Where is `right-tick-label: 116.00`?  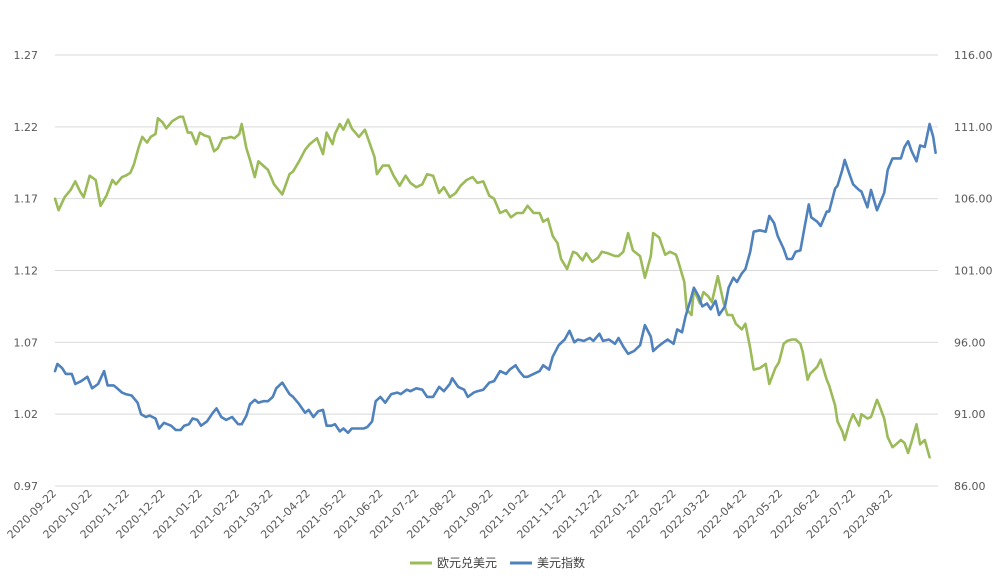 right-tick-label: 116.00 is located at coordinates (973, 55).